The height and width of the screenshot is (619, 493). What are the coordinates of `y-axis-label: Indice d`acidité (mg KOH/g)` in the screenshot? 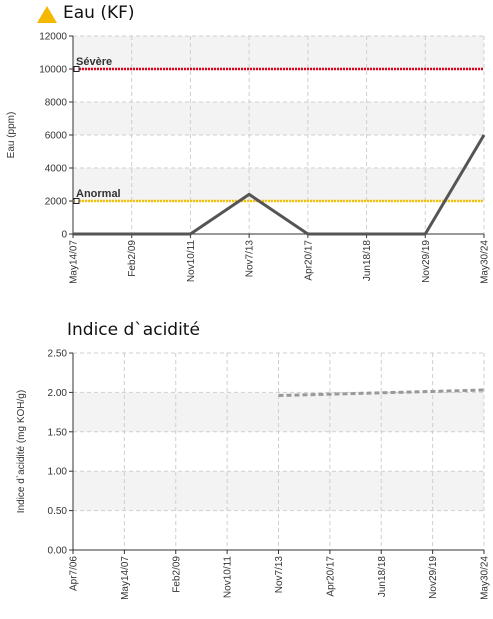 It's located at (21, 451).